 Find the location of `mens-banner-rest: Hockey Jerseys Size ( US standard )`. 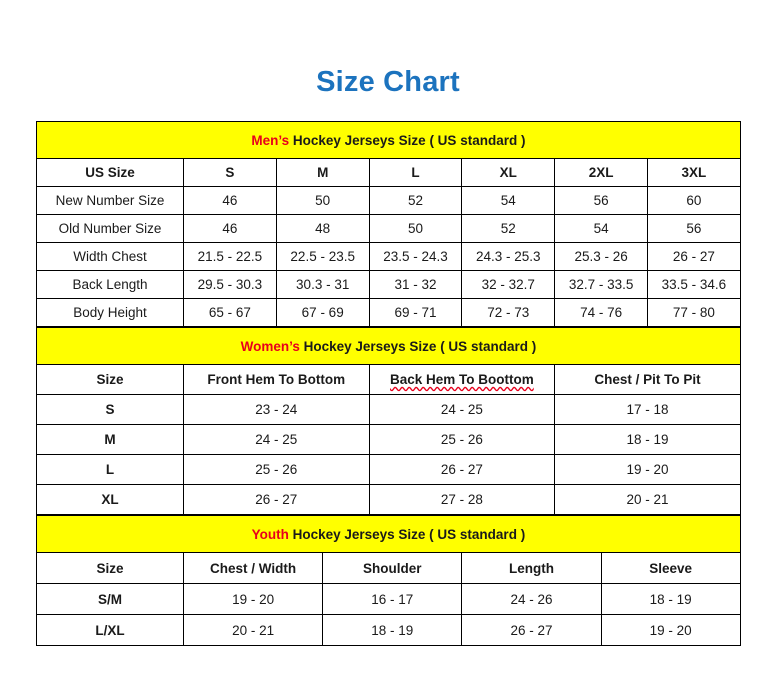

mens-banner-rest: Hockey Jerseys Size ( US standard ) is located at coordinates (407, 140).